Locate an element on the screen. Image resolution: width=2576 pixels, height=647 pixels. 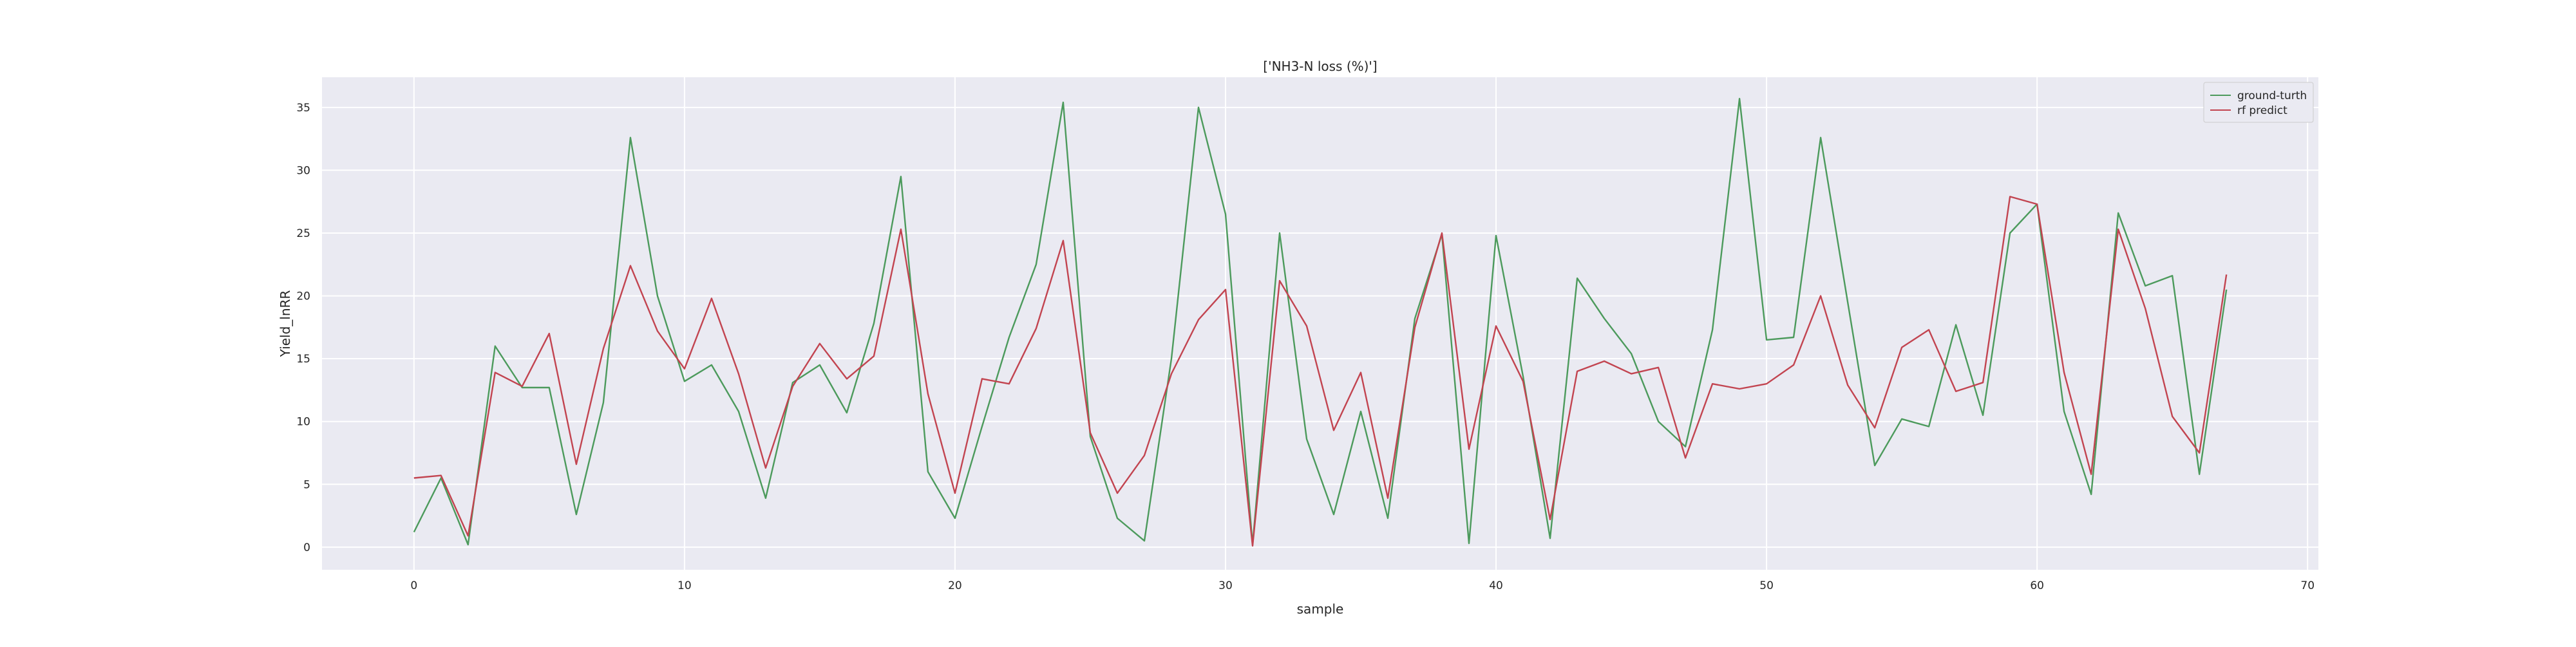
y-tick-label: 15 is located at coordinates (303, 360).